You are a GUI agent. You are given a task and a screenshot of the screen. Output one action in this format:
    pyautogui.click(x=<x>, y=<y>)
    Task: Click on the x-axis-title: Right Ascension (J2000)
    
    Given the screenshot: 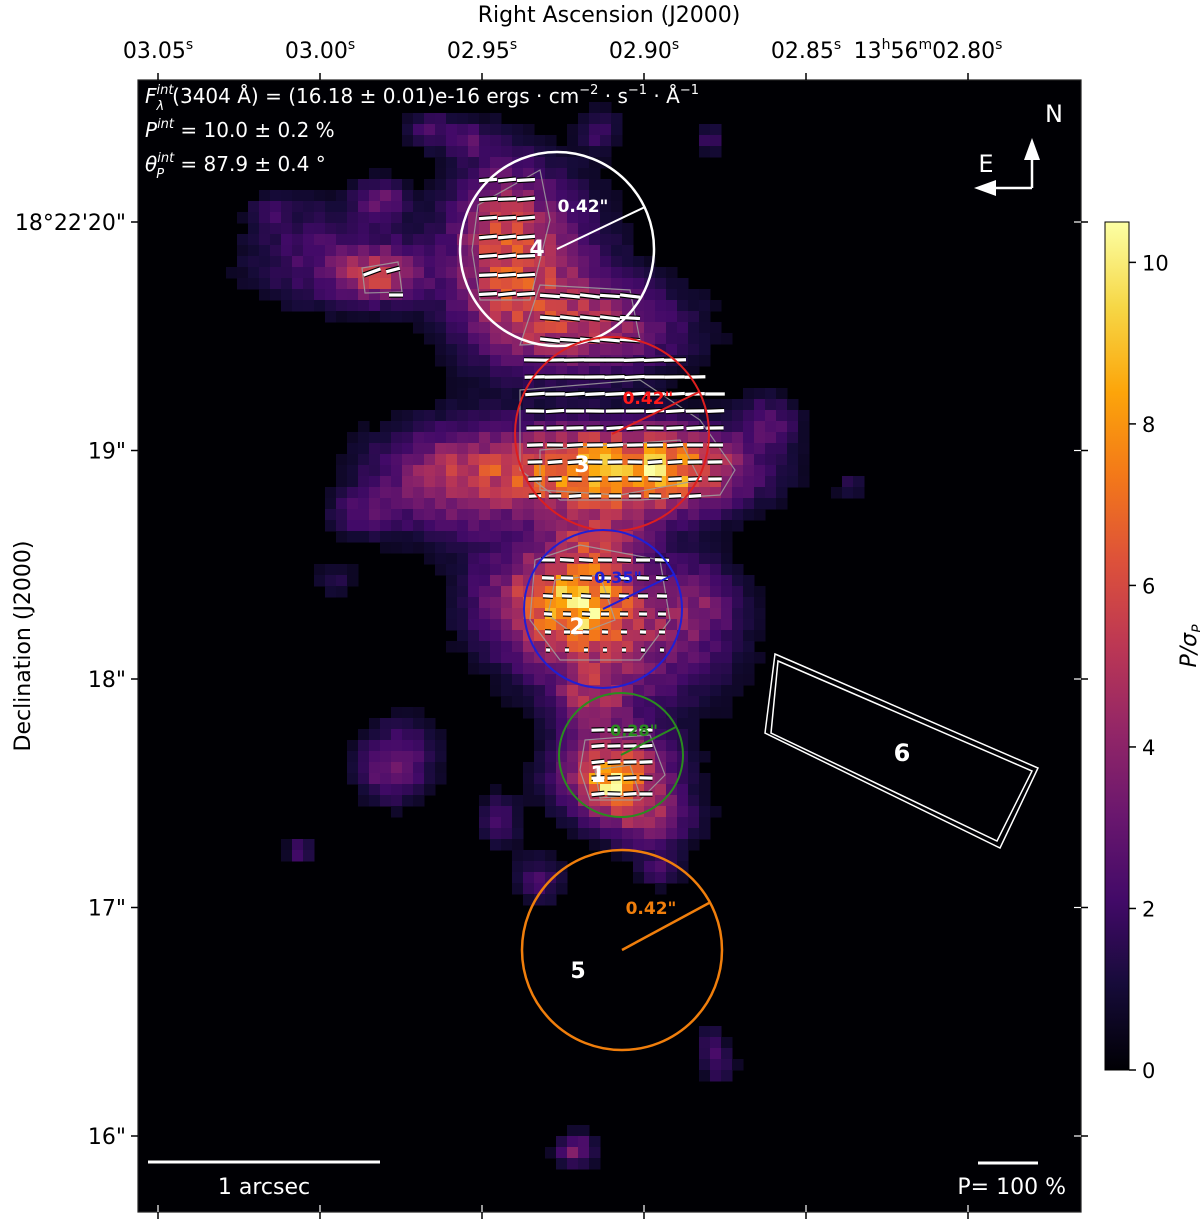 What is the action you would take?
    pyautogui.click(x=609, y=15)
    